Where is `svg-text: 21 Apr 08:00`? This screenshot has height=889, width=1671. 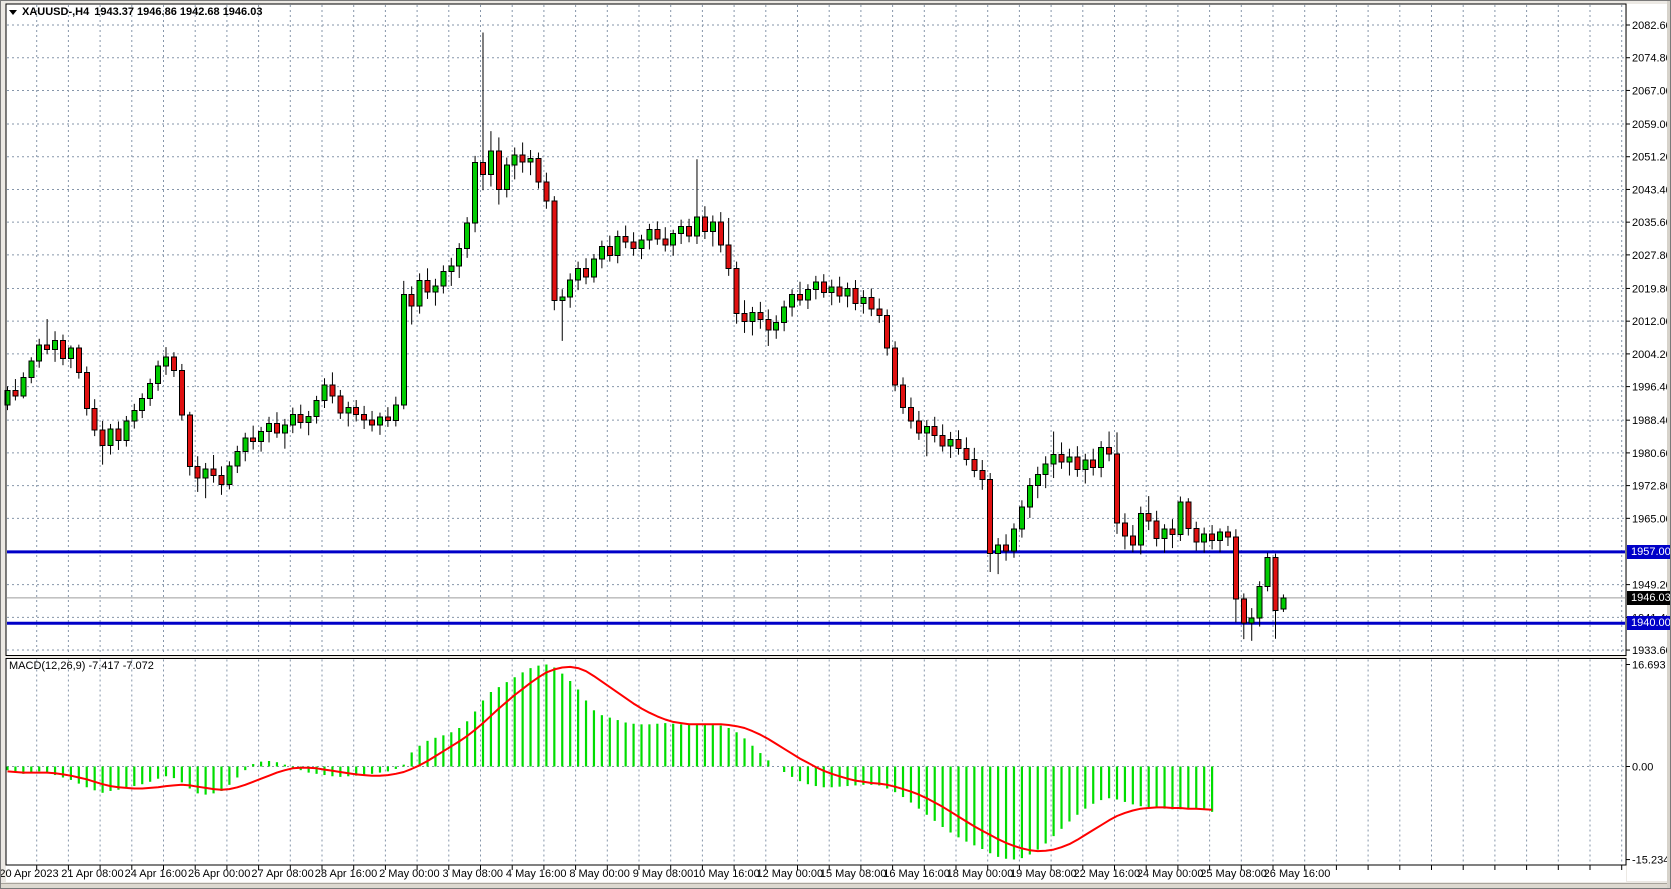
svg-text: 21 Apr 08:00 is located at coordinates (92, 874).